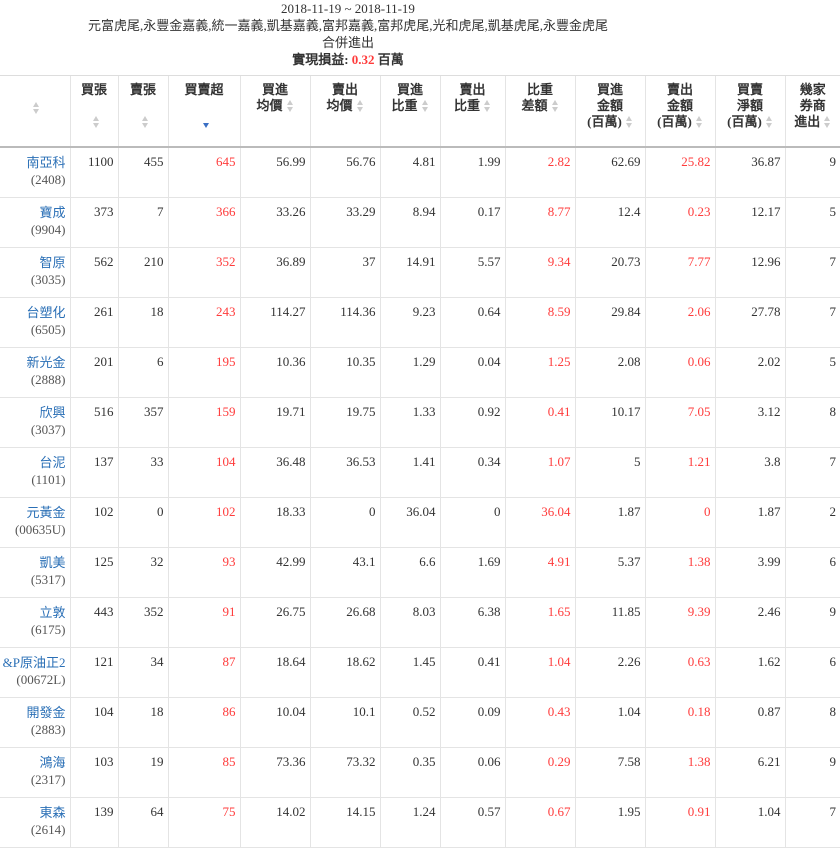  I want to click on column-header: 買賣 淨額 (百萬), so click(749, 111).